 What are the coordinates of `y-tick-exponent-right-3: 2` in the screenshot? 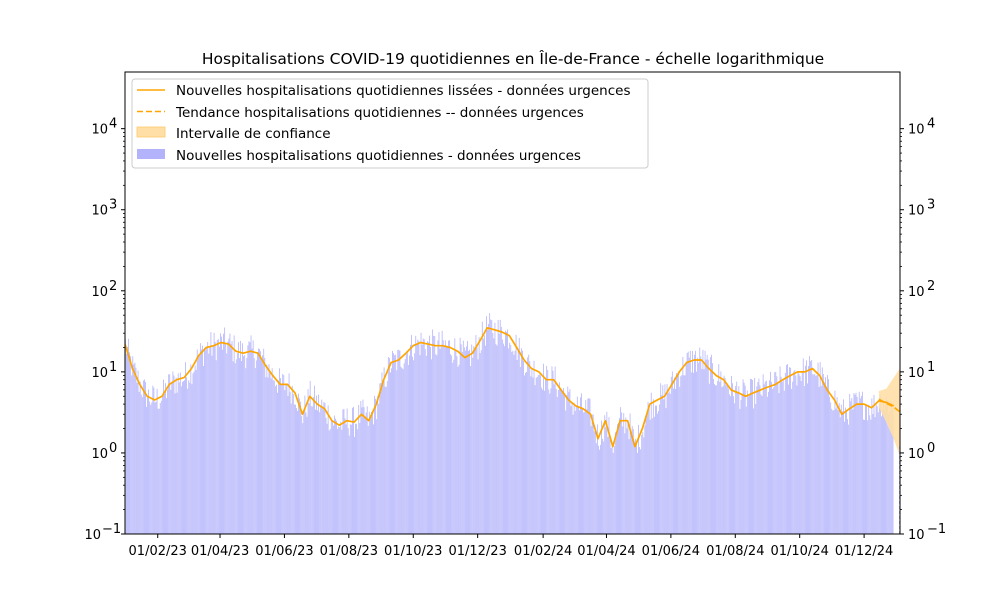 It's located at (931, 286).